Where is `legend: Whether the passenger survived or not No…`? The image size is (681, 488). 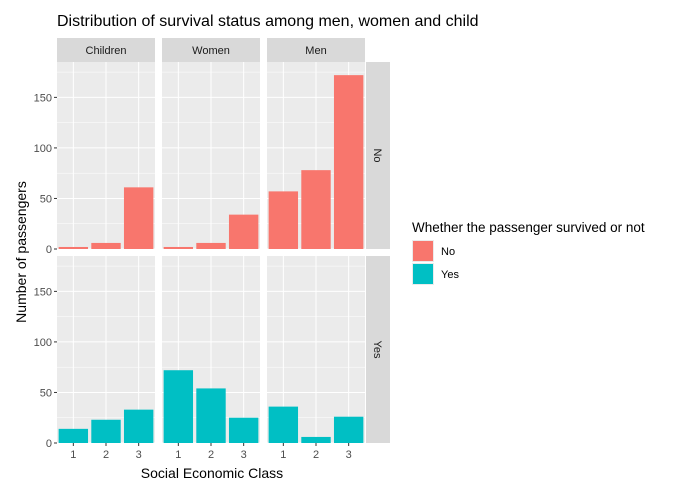
legend: Whether the passenger survived or not No… is located at coordinates (528, 252).